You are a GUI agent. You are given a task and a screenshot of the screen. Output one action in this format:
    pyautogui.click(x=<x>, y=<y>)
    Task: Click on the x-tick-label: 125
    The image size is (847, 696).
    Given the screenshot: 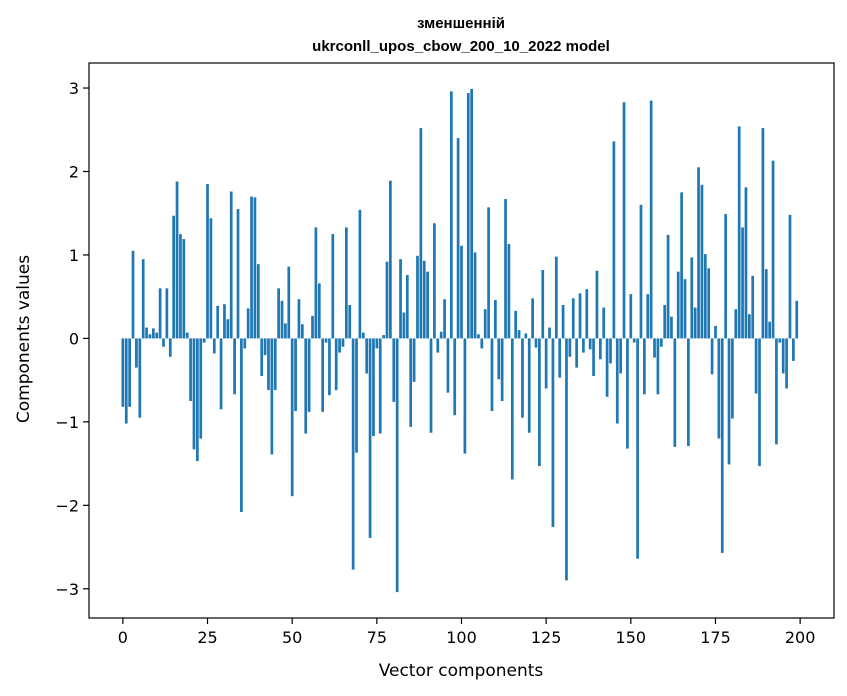 What is the action you would take?
    pyautogui.click(x=546, y=637)
    